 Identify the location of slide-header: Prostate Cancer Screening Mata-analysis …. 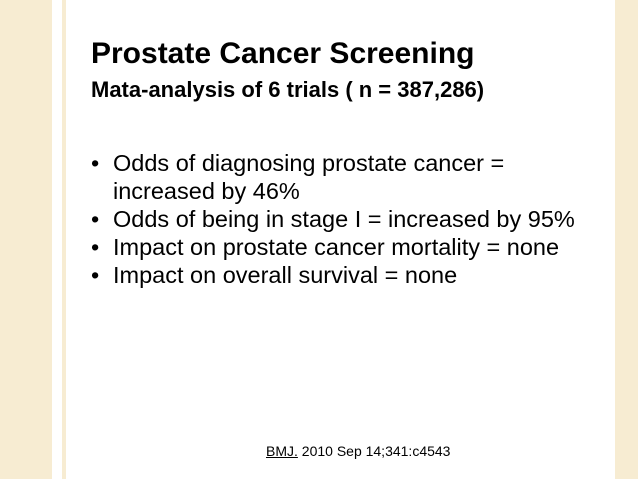
(351, 70).